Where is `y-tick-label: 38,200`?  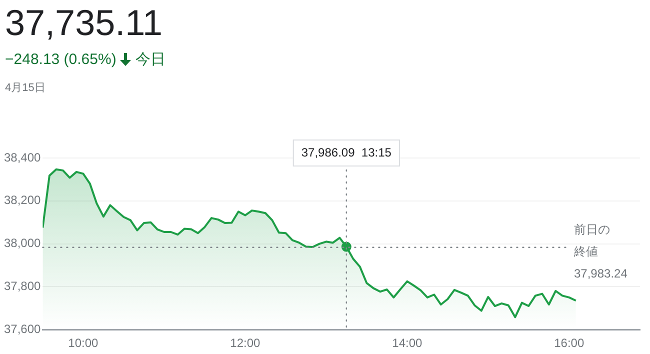
y-tick-label: 38,200 is located at coordinates (23, 200).